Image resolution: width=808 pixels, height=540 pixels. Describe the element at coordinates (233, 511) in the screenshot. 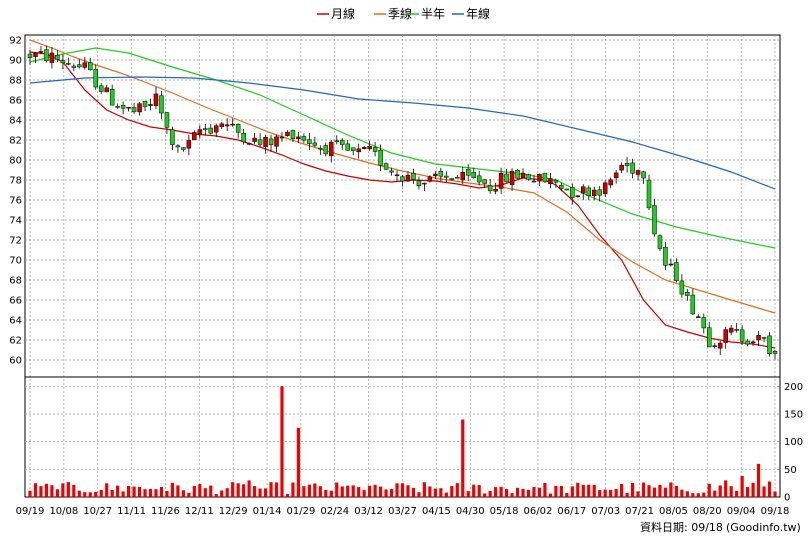

I see `x-tick-label: 12/29` at that location.